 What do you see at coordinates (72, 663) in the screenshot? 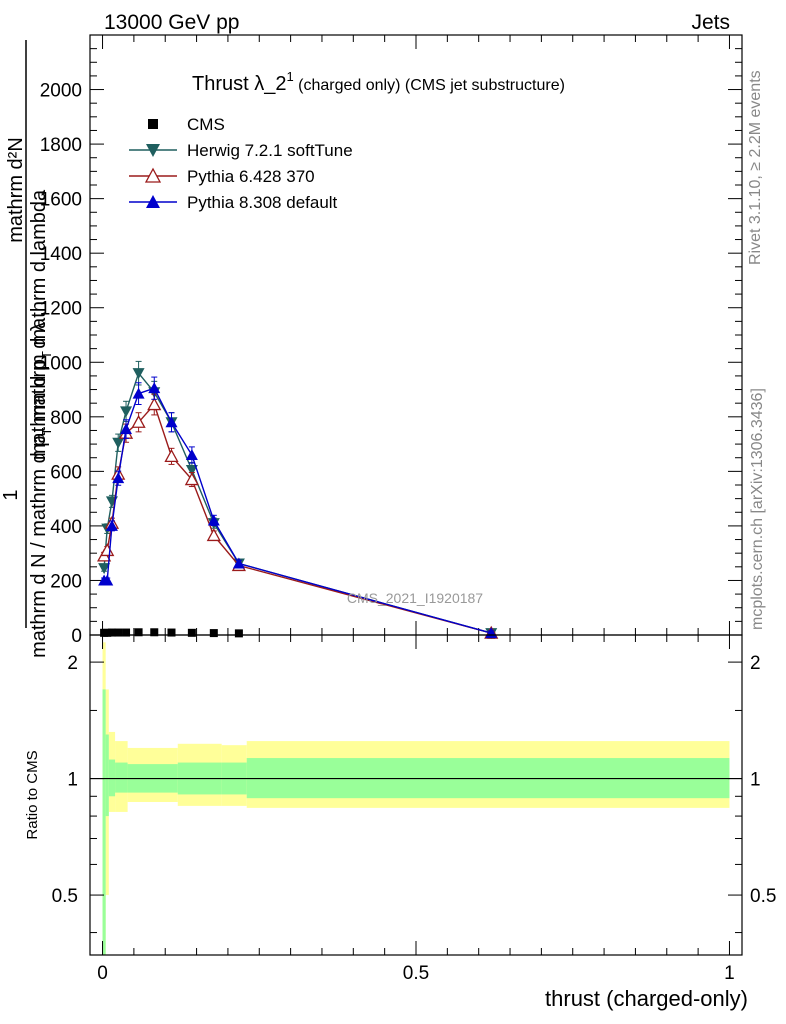
I see `ratio-ytick-label: 2` at bounding box center [72, 663].